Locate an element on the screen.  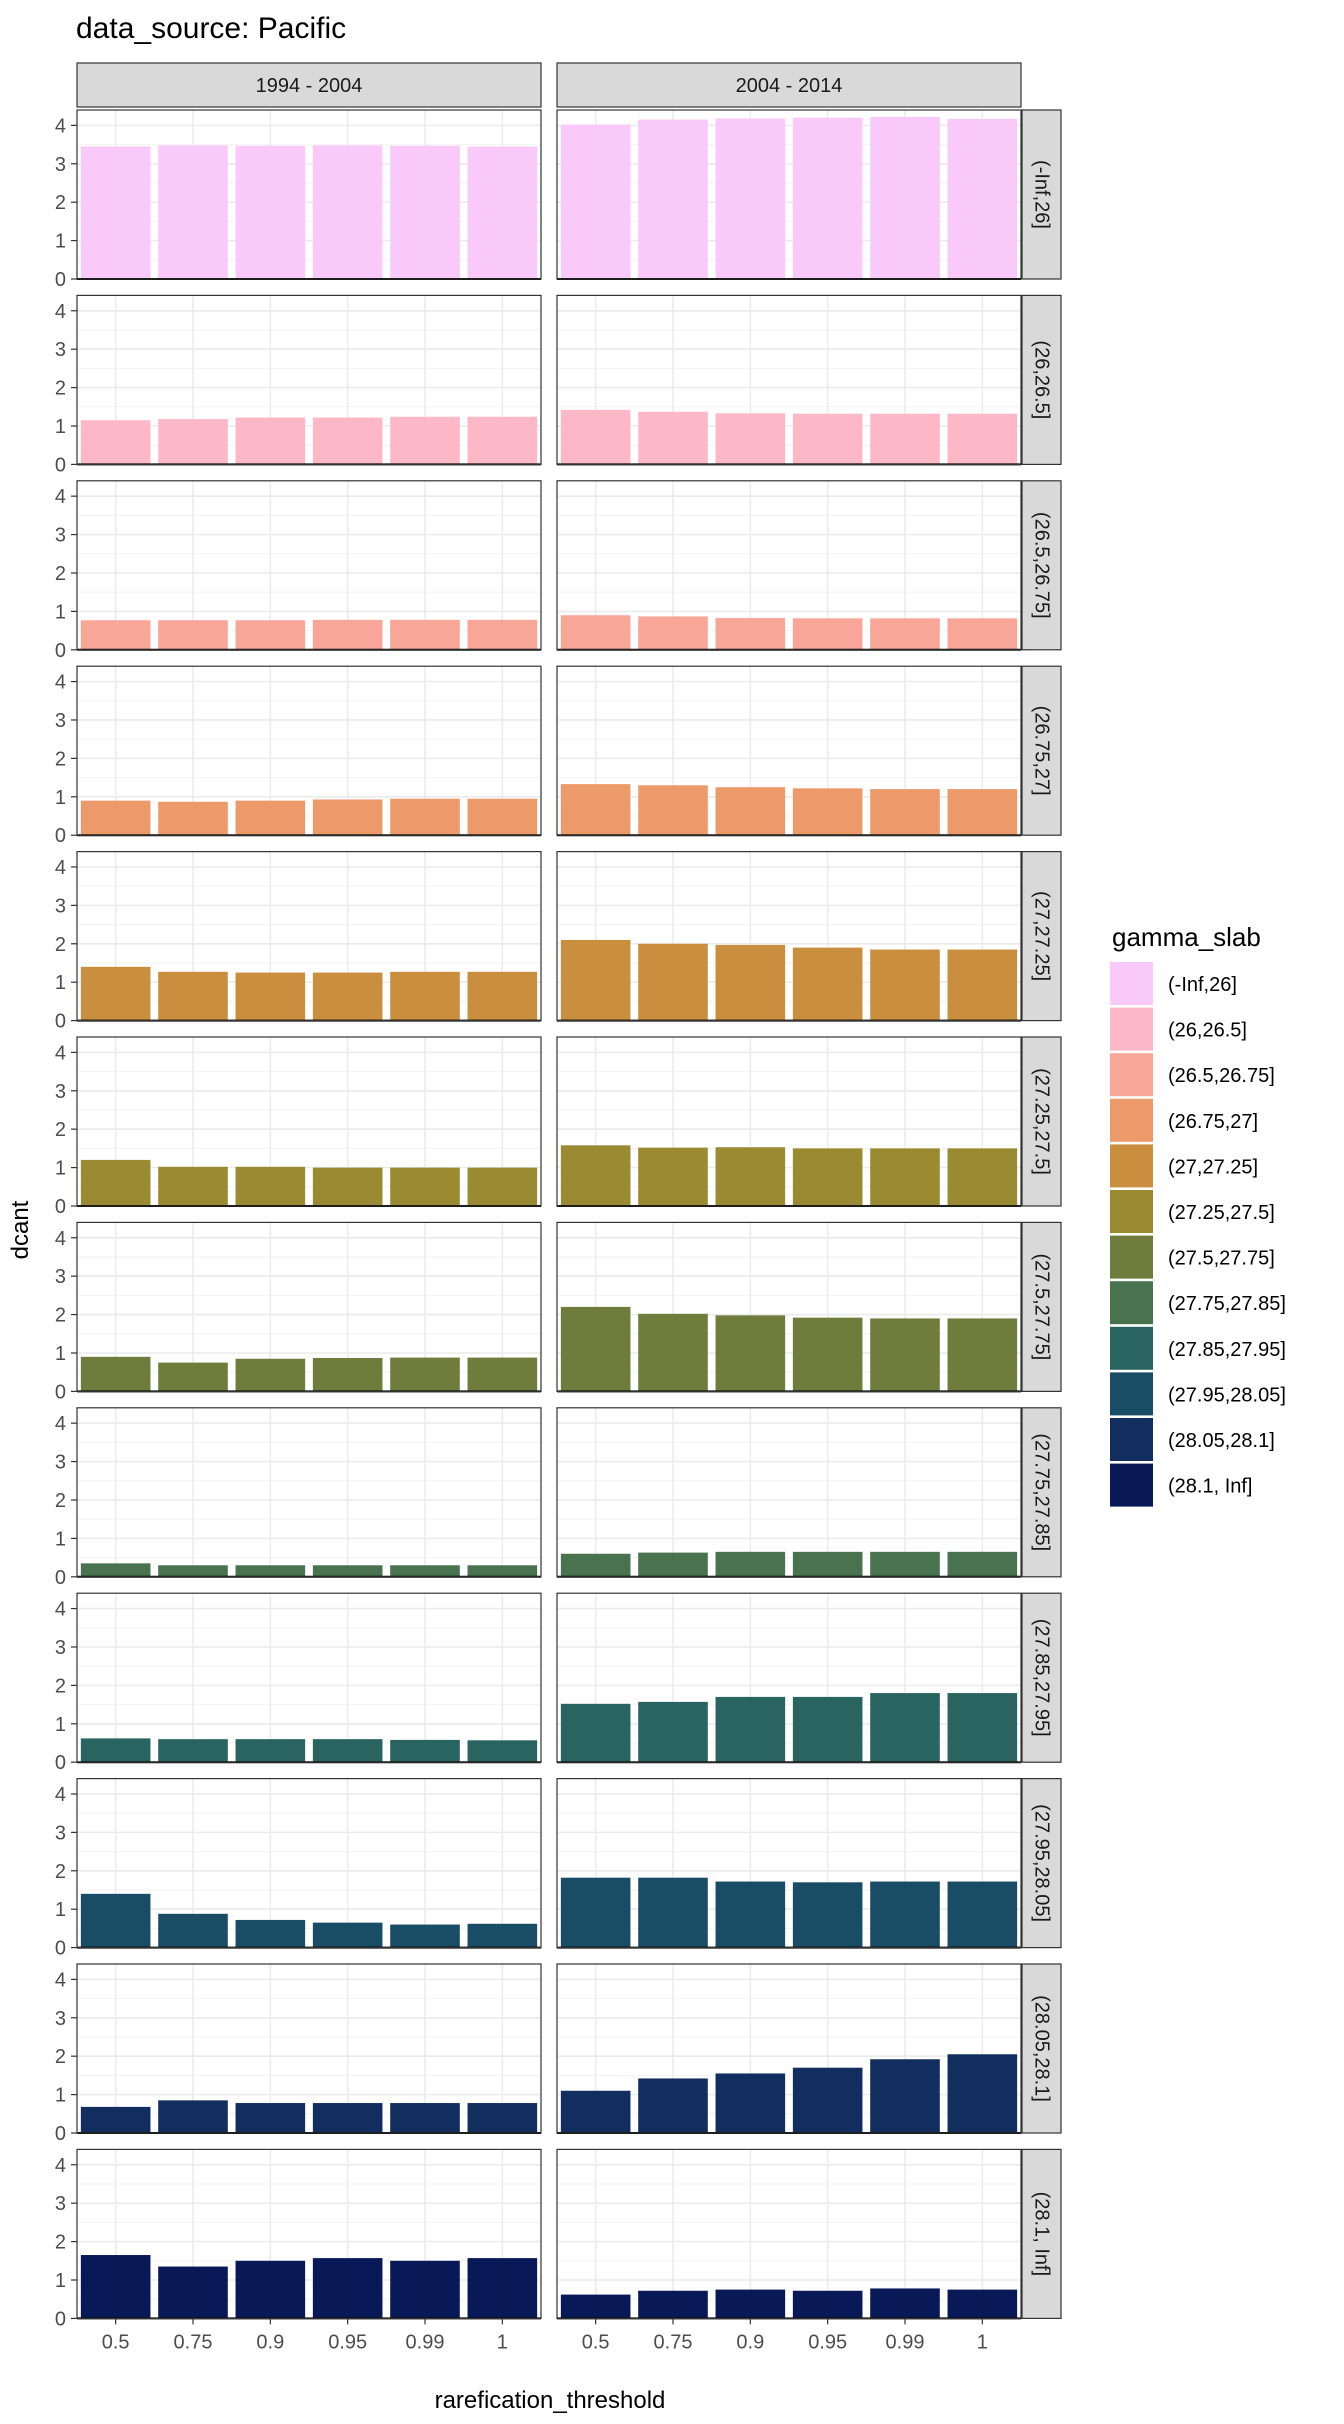
legend-label: (28.1, Inf] is located at coordinates (1210, 1487).